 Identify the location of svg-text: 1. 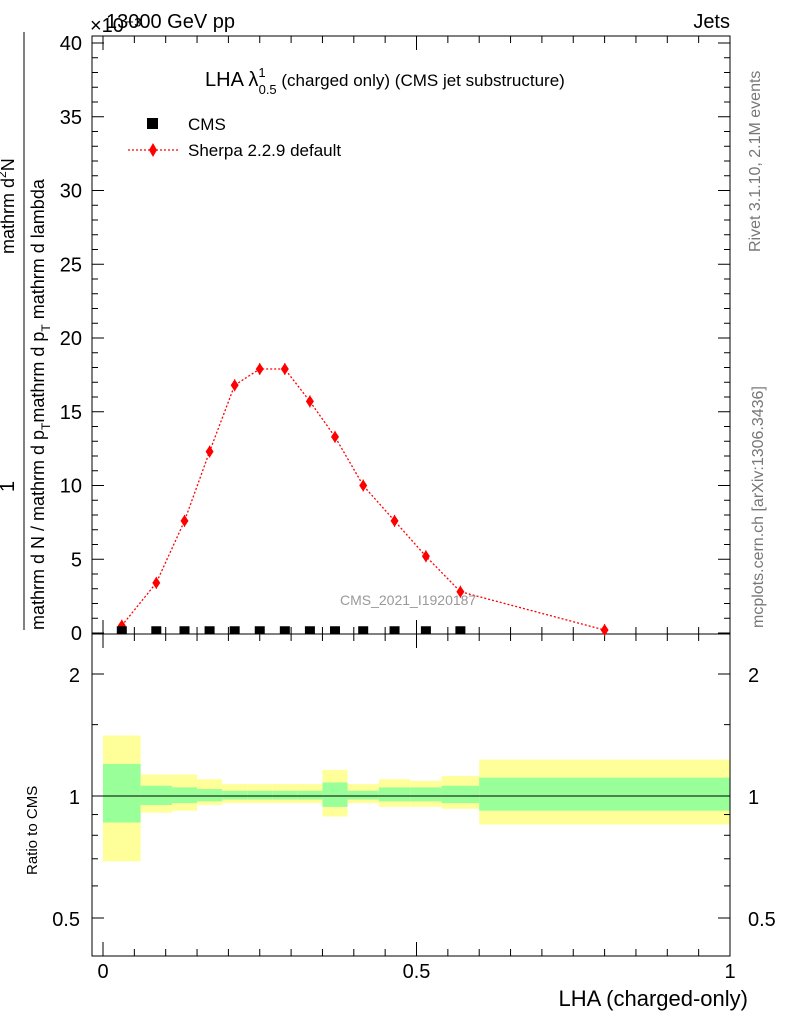
(9, 486).